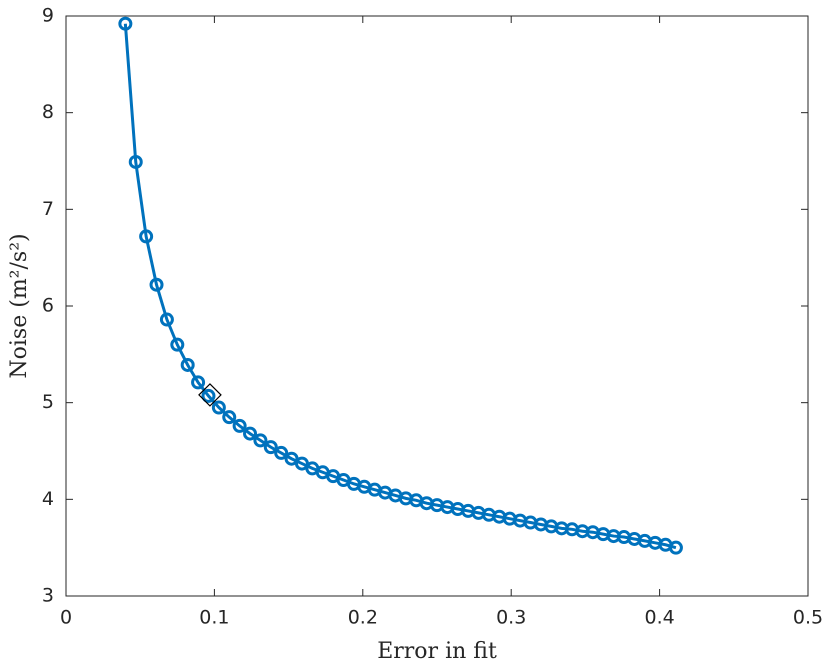  Describe the element at coordinates (48, 209) in the screenshot. I see `y-tick-label: 7` at that location.